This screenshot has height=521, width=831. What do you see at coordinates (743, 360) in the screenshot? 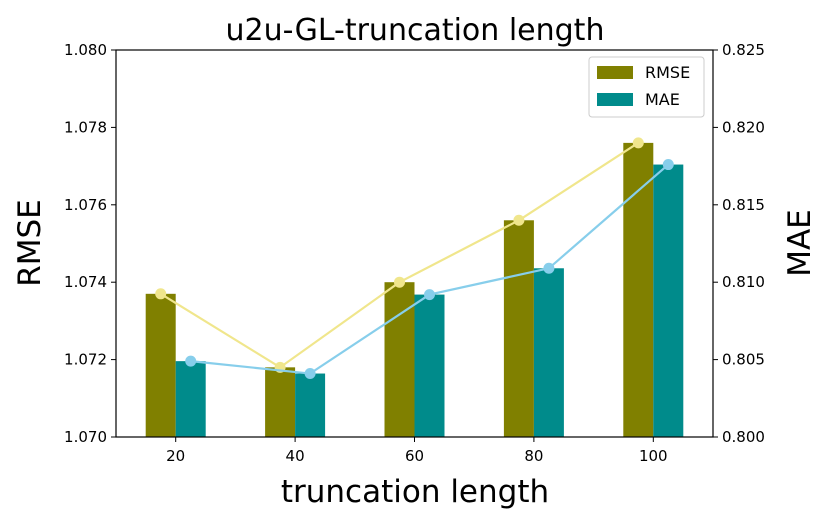
I see `y2-tick-label: 0.805` at bounding box center [743, 360].